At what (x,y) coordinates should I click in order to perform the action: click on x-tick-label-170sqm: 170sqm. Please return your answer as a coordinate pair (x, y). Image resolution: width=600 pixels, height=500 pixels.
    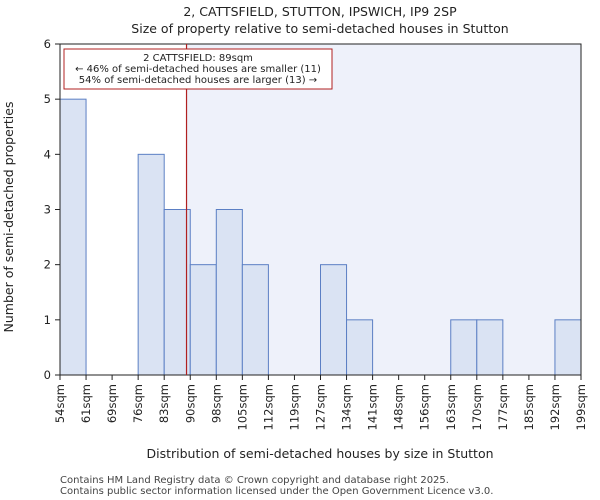
    Looking at the image, I should click on (477, 407).